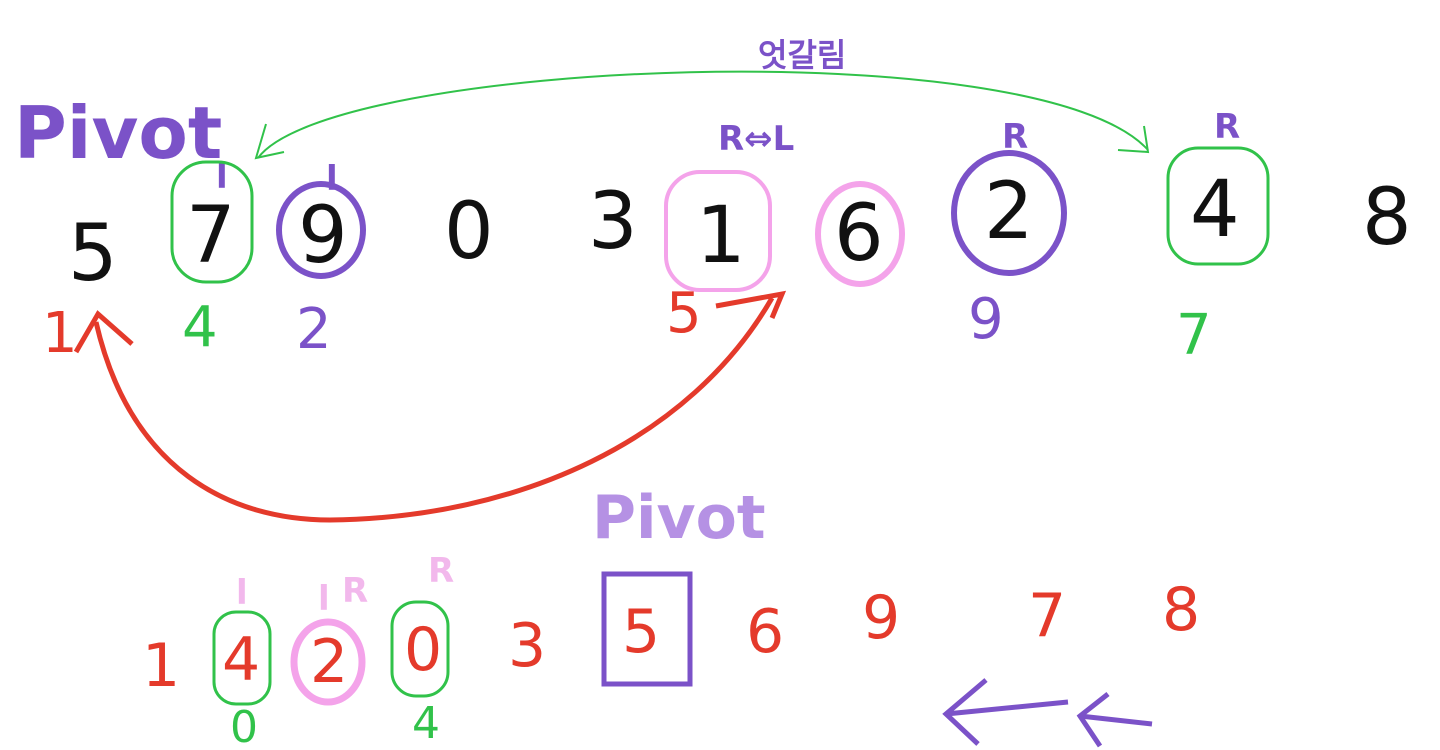 The height and width of the screenshot is (750, 1440). What do you see at coordinates (434, 409) in the screenshot?
I see `swap-arrow-red` at bounding box center [434, 409].